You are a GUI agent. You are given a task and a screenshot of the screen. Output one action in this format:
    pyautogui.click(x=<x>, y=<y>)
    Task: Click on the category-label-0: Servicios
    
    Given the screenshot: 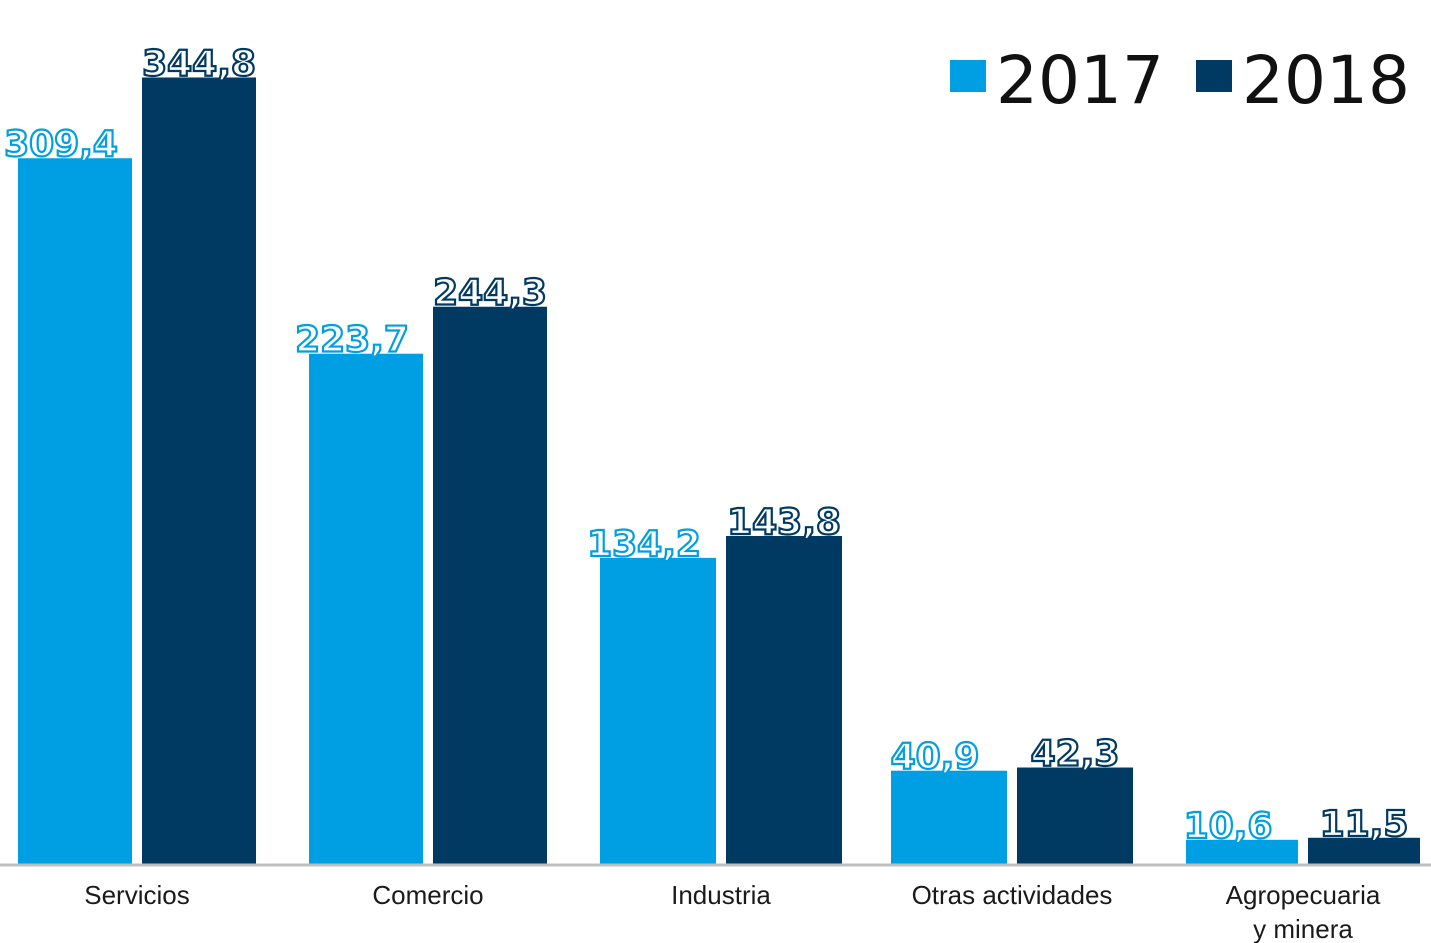 What is the action you would take?
    pyautogui.click(x=136, y=895)
    